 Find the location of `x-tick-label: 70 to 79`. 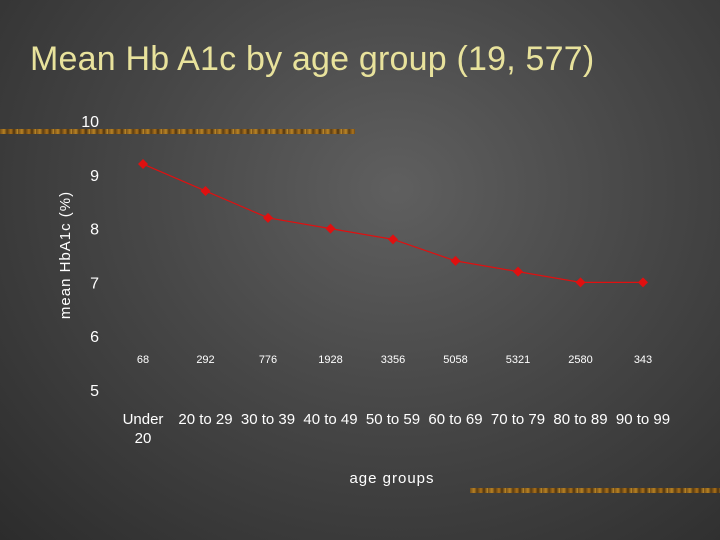

x-tick-label: 70 to 79 is located at coordinates (518, 419).